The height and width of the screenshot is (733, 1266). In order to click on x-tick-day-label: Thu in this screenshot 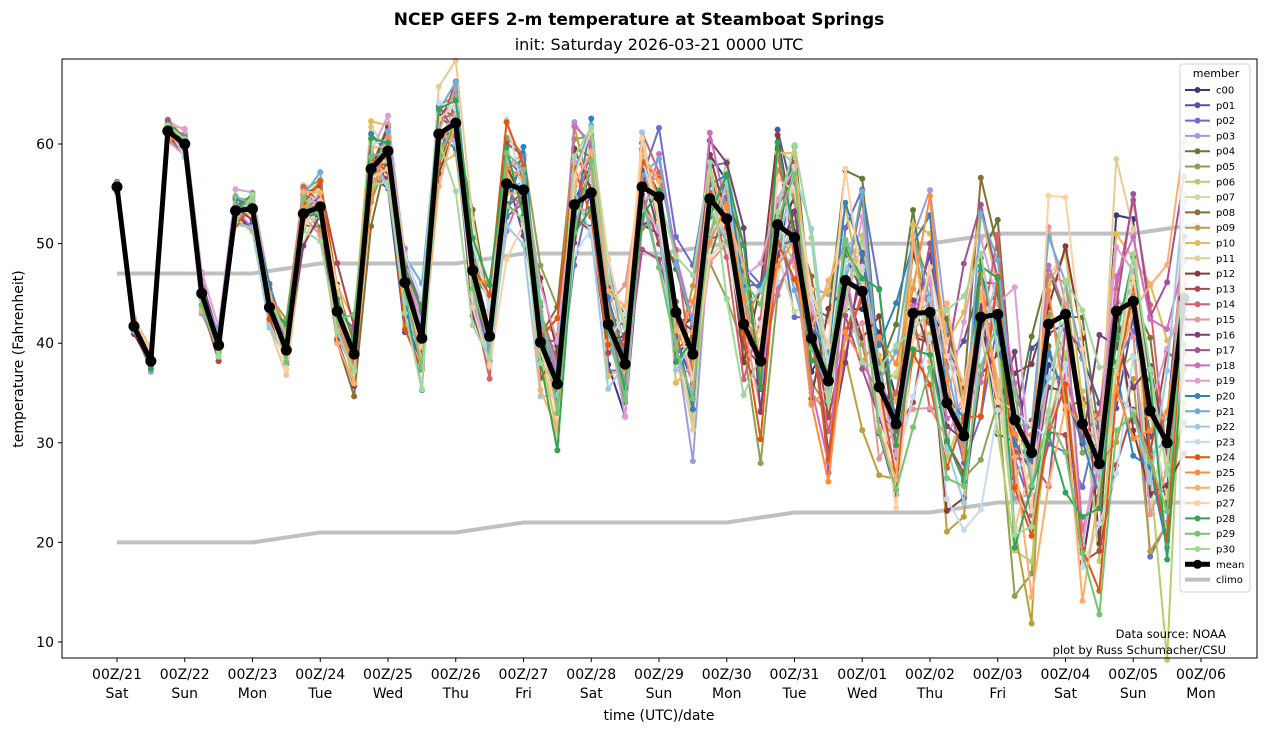, I will do `click(929, 694)`.